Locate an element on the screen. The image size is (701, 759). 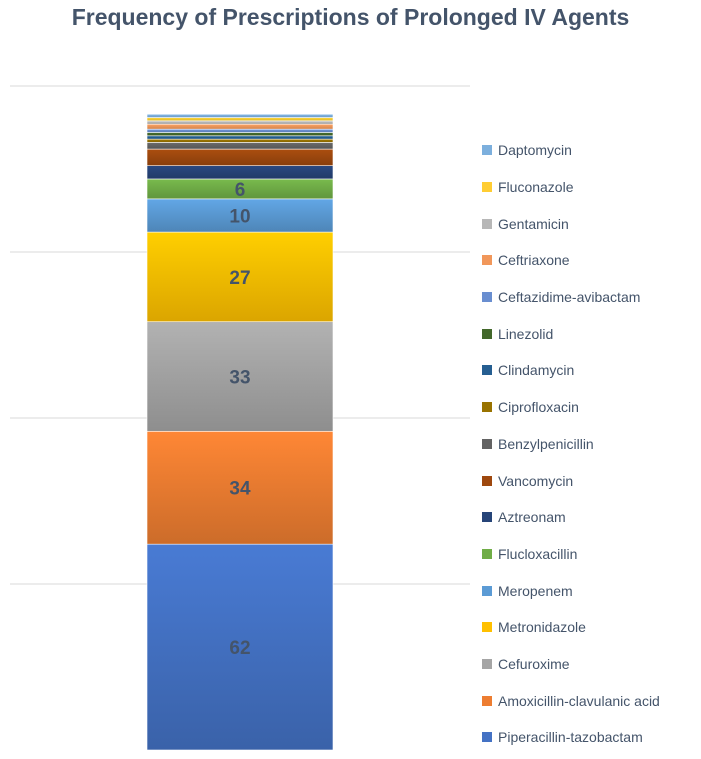
legend-label: Fluconazole is located at coordinates (536, 187).